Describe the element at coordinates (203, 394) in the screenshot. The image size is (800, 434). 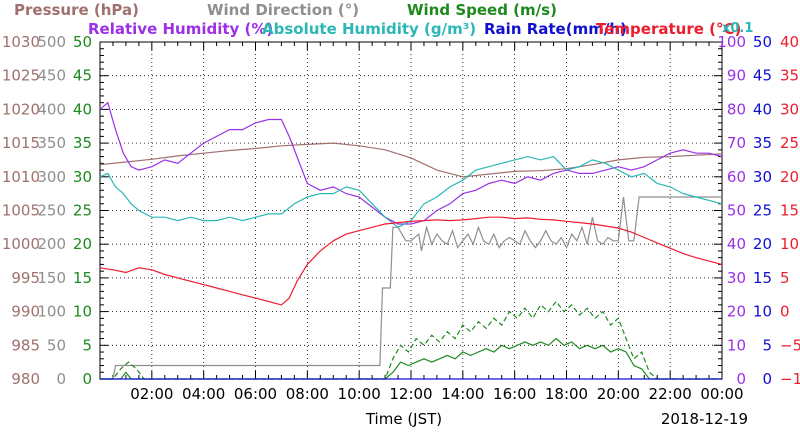
I see `x-tick-label: 04:00` at that location.